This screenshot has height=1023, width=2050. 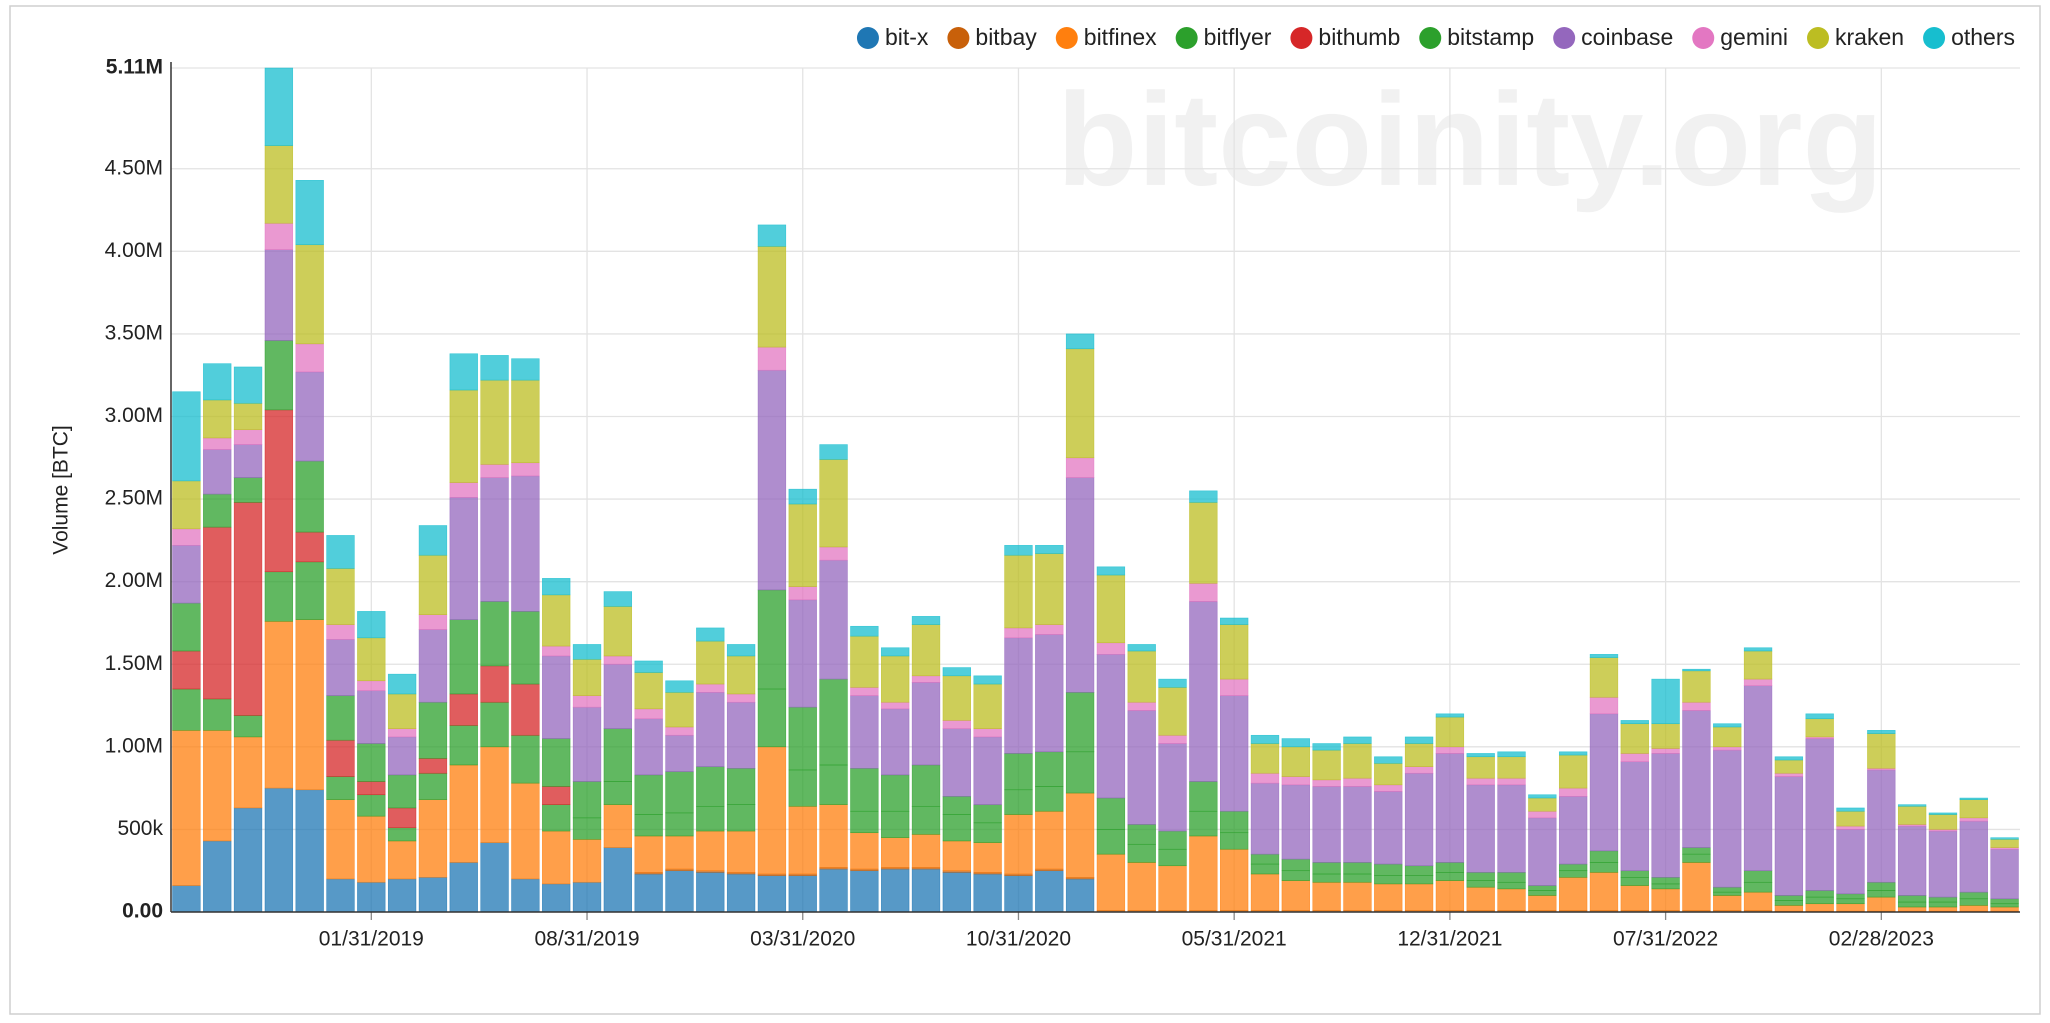 I want to click on legend-item: bitfinex, so click(x=1106, y=37).